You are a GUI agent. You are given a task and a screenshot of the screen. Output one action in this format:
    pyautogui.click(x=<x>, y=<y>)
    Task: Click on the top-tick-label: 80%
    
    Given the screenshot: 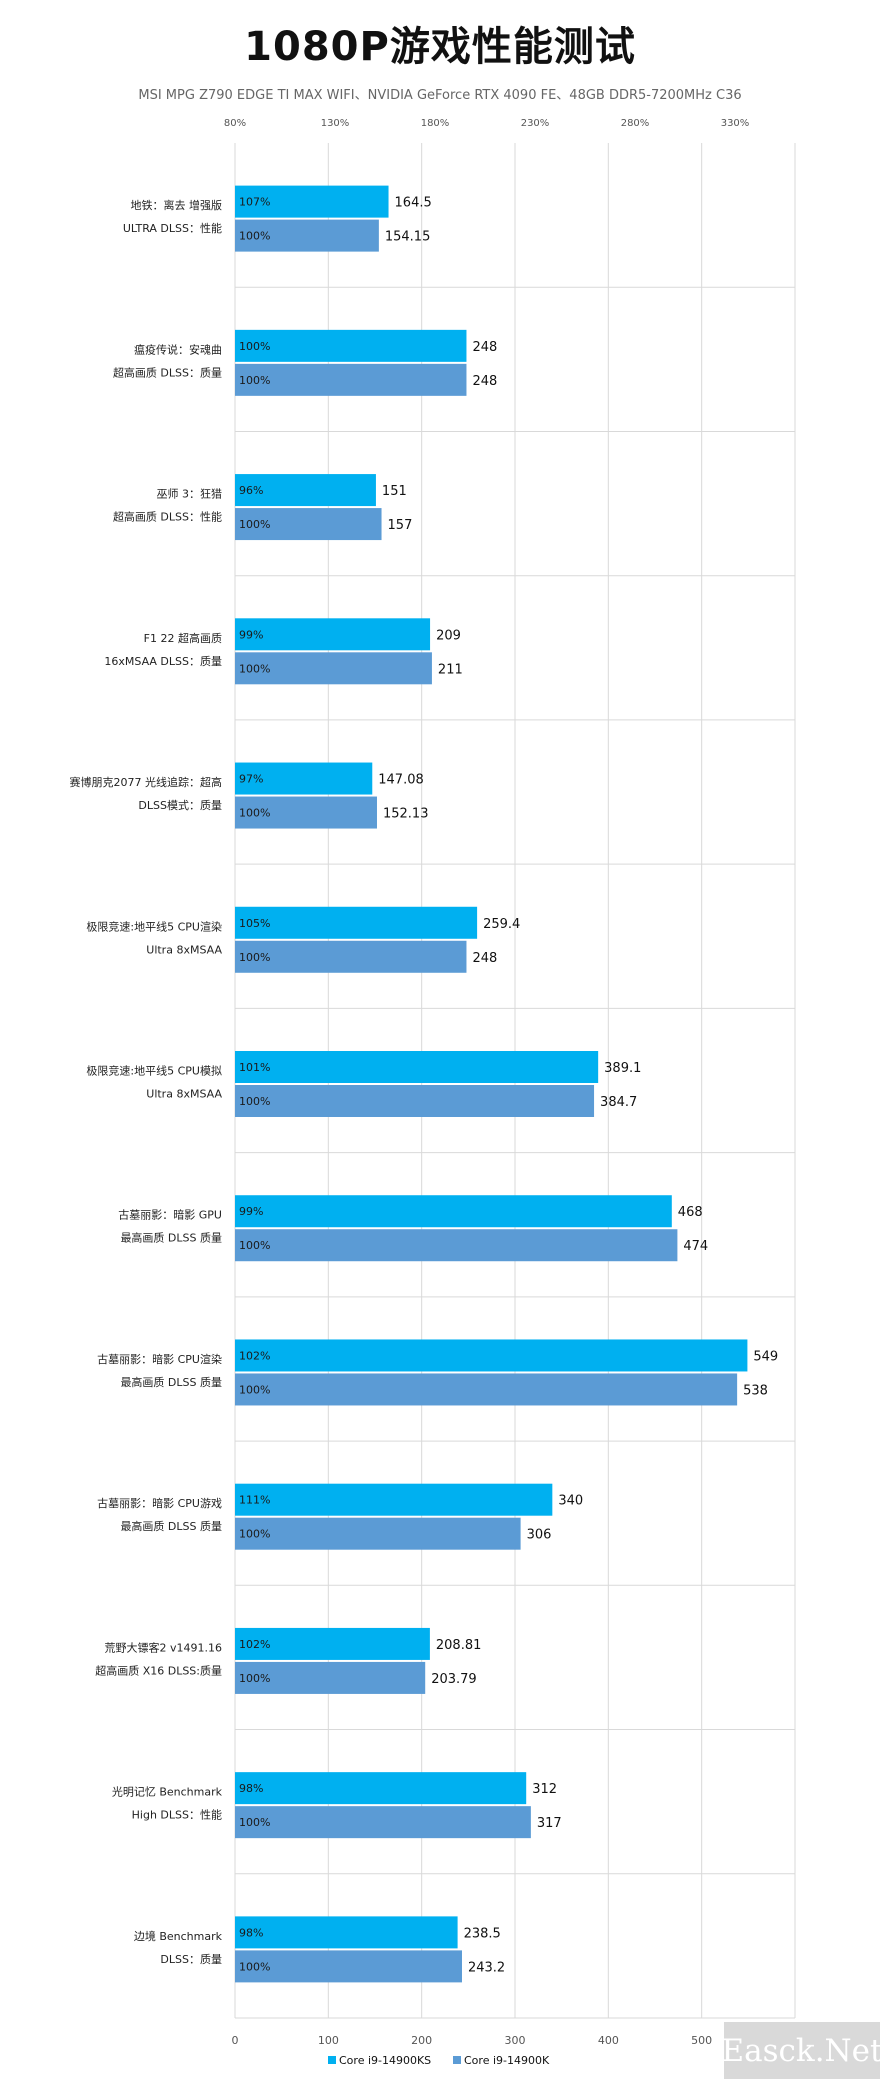 What is the action you would take?
    pyautogui.click(x=235, y=123)
    